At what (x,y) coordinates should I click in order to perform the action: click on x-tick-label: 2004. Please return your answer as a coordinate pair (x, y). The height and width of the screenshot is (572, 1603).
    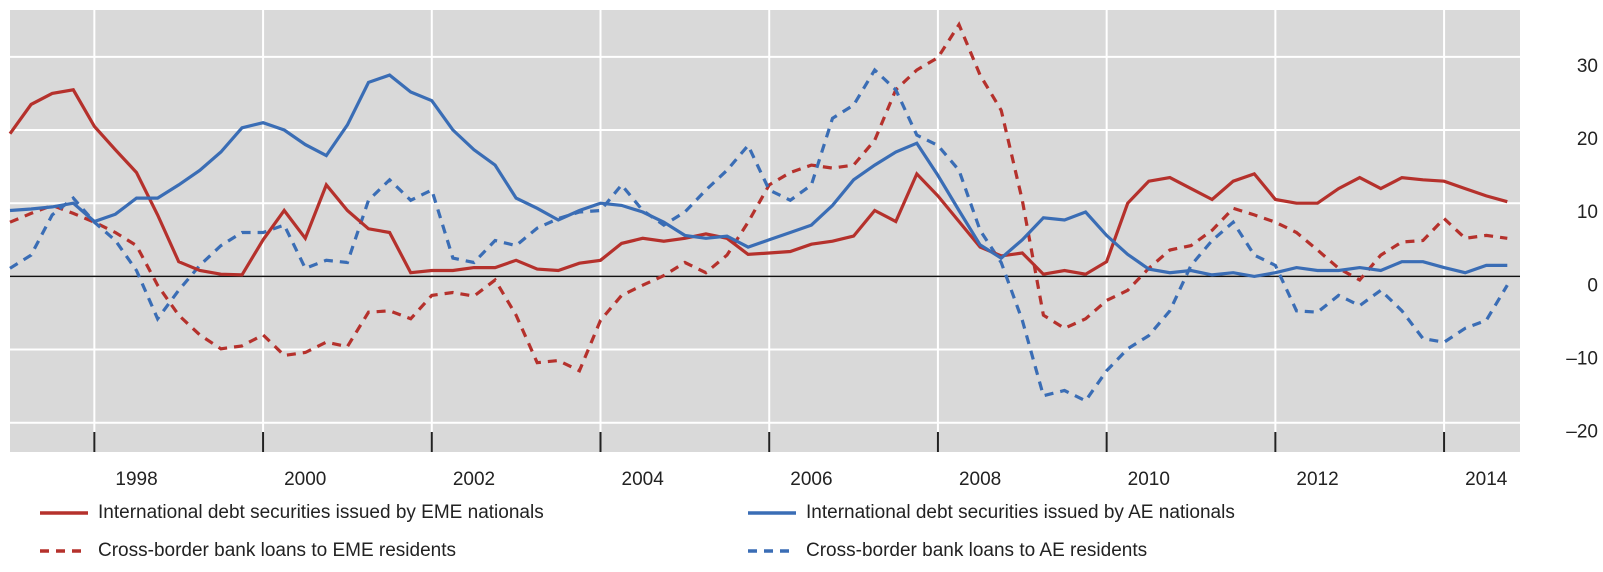
    Looking at the image, I should click on (643, 479).